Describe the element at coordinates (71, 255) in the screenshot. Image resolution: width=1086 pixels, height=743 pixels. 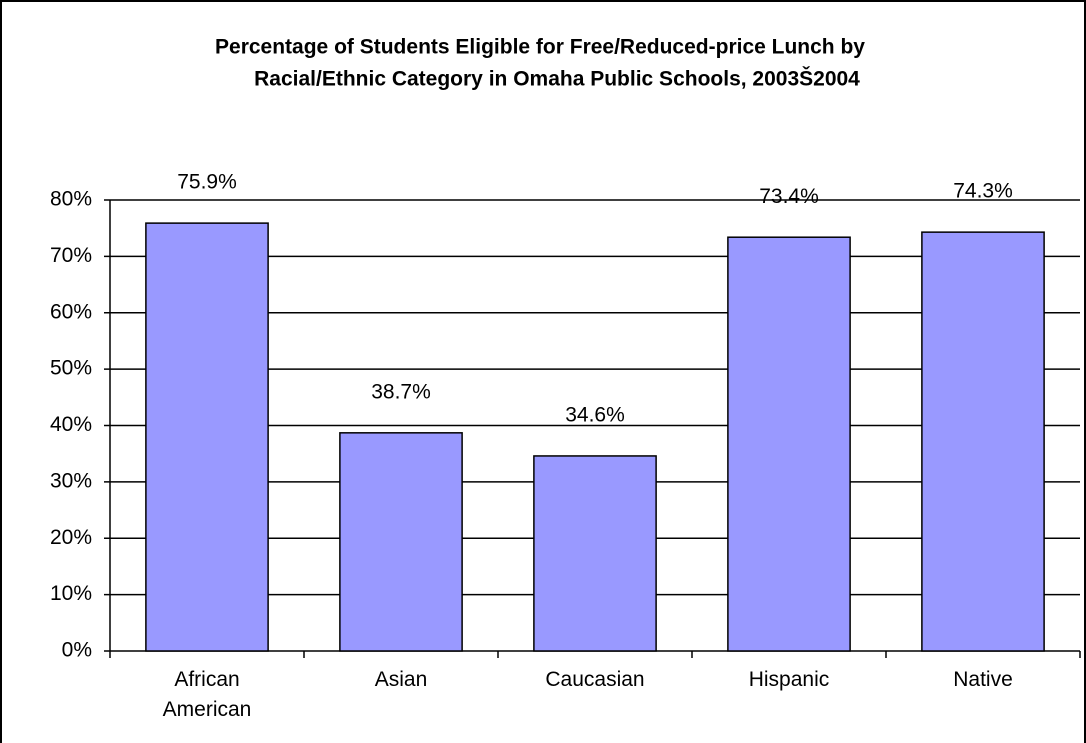
I see `y-tick-label: 70%` at that location.